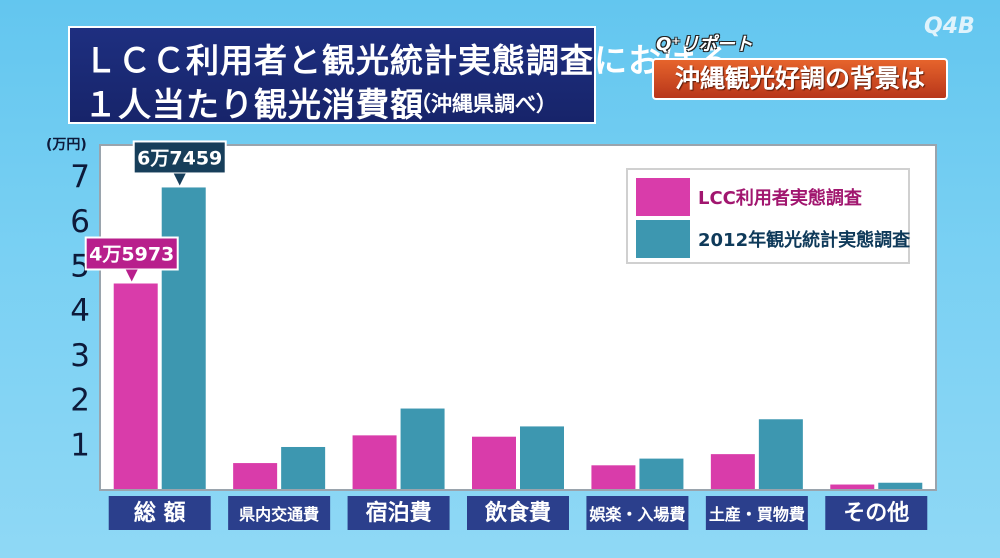  What do you see at coordinates (80, 177) in the screenshot?
I see `y-tick-label-7: 7` at bounding box center [80, 177].